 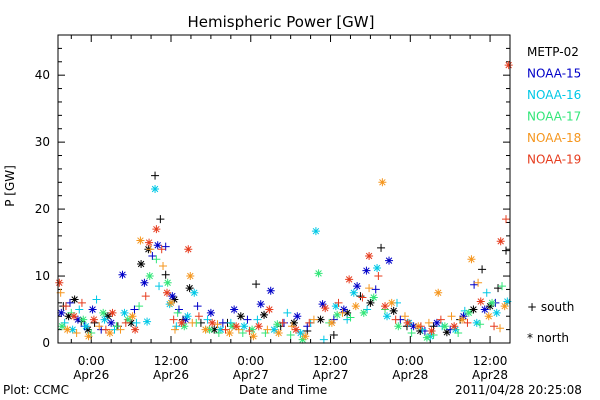 I want to click on y-tick-label: 40, so click(x=42, y=75).